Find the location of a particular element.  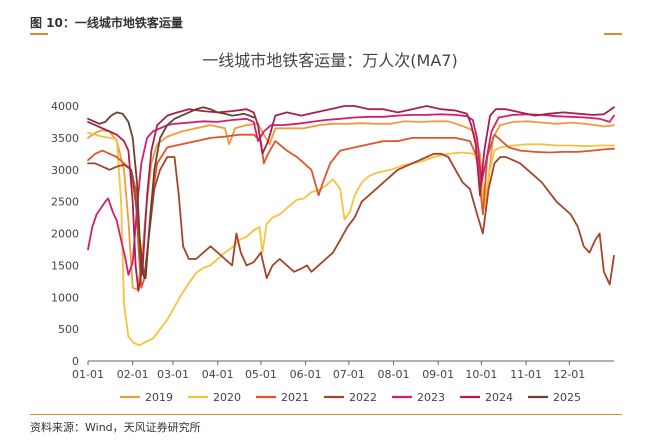

y-tick-label: 1000 is located at coordinates (65, 297).